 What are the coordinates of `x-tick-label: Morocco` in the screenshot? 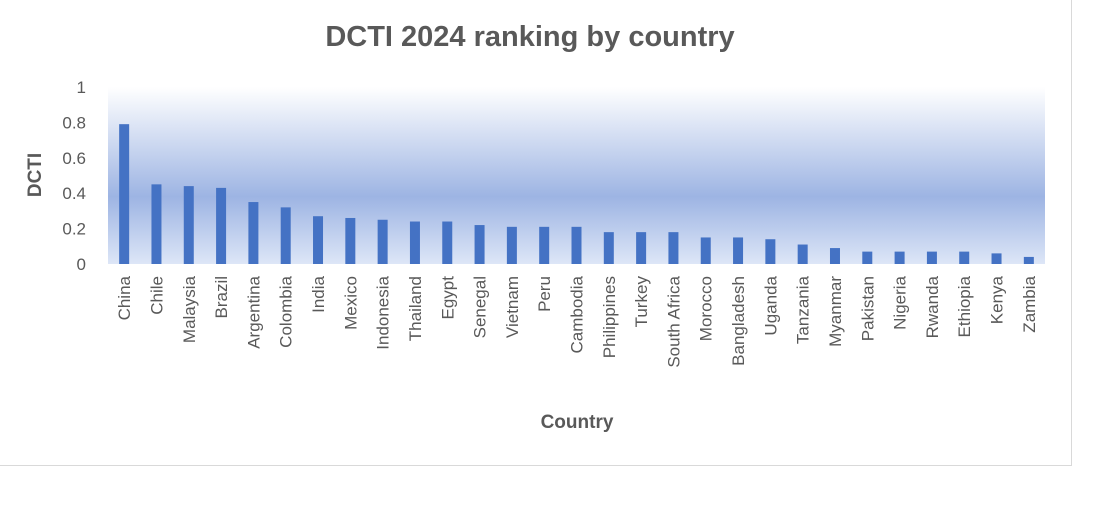 It's located at (706, 308).